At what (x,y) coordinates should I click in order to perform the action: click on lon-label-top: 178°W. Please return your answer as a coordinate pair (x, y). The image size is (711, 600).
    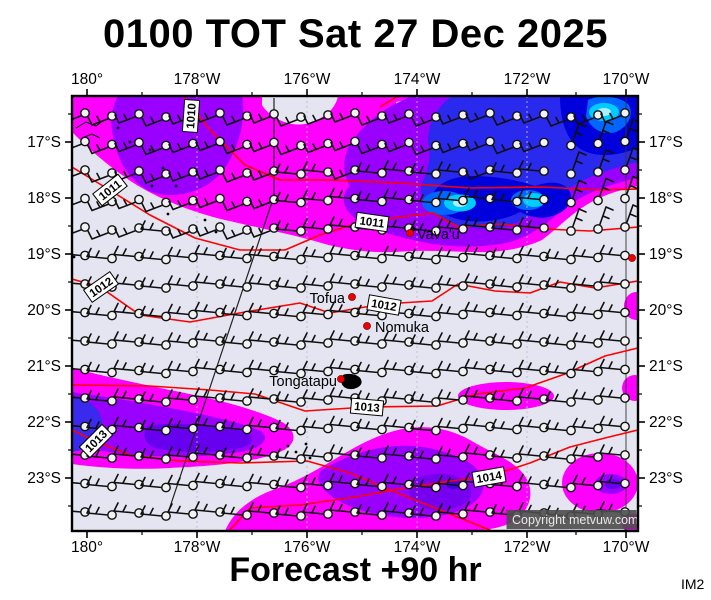
    Looking at the image, I should click on (197, 79).